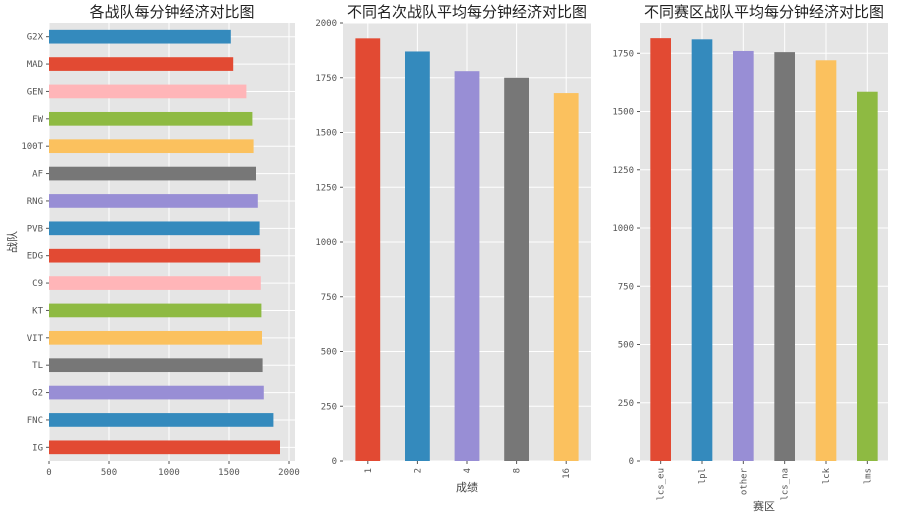 This screenshot has height=519, width=897. Describe the element at coordinates (35, 257) in the screenshot. I see `y-tick-label: EDG` at that location.